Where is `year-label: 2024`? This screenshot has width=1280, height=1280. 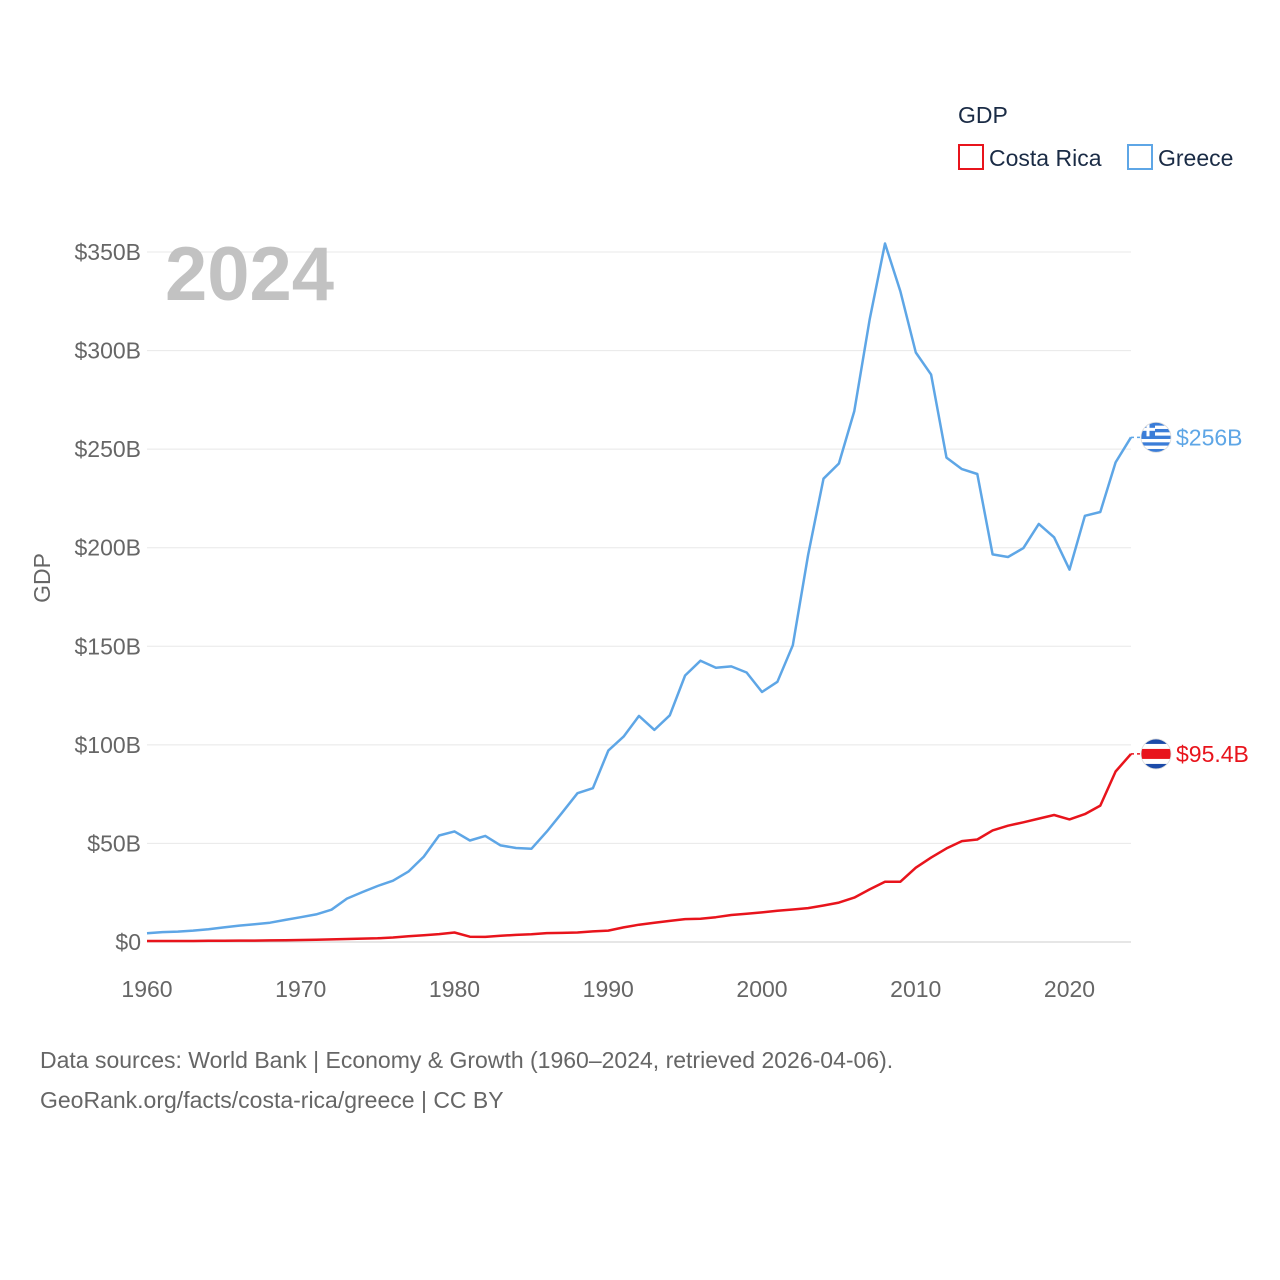 year-label: 2024 is located at coordinates (249, 274).